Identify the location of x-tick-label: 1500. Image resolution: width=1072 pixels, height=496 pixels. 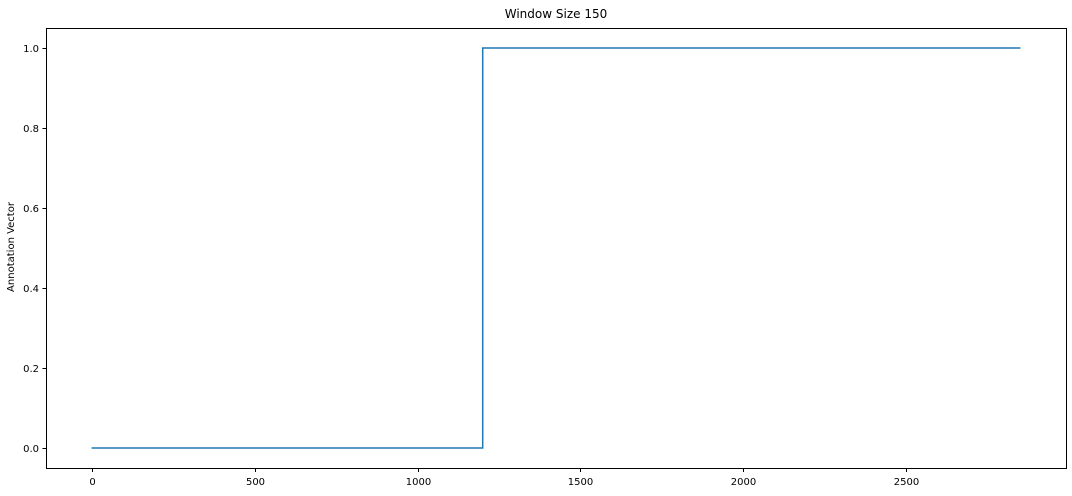
(580, 482).